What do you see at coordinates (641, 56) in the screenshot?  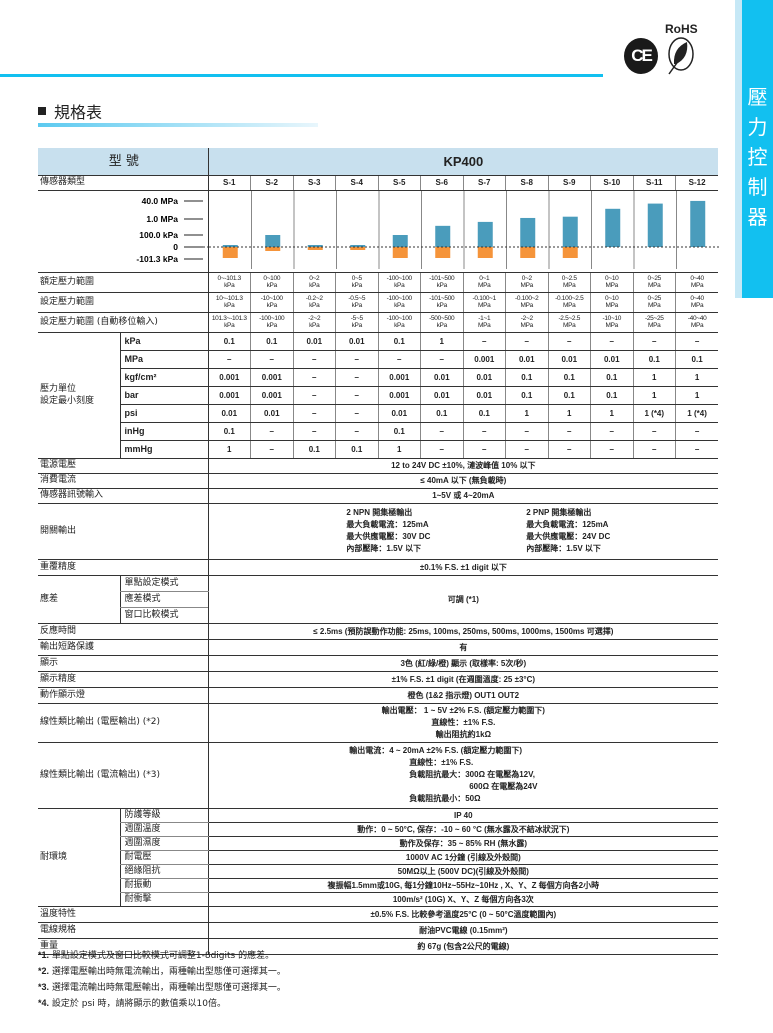 I see `ce-logo: CE` at bounding box center [641, 56].